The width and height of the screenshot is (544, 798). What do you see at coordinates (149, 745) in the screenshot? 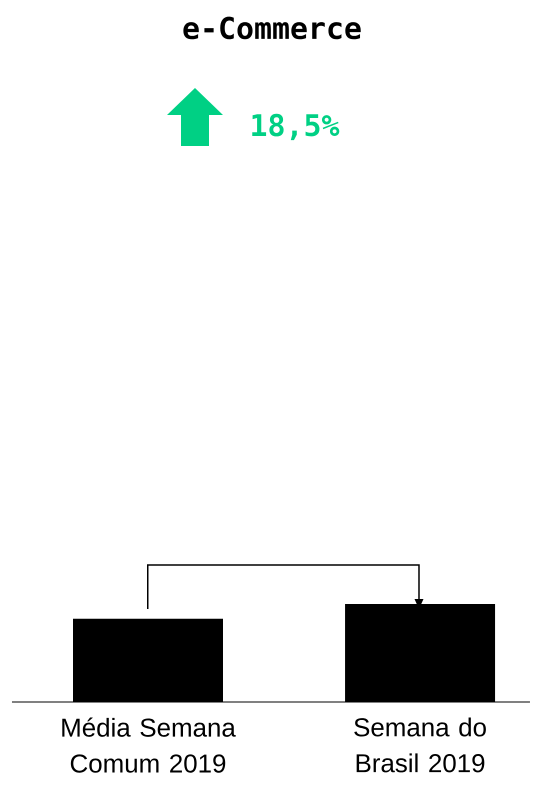
I see `x-tick-label: Média Semana Comum 2019` at bounding box center [149, 745].